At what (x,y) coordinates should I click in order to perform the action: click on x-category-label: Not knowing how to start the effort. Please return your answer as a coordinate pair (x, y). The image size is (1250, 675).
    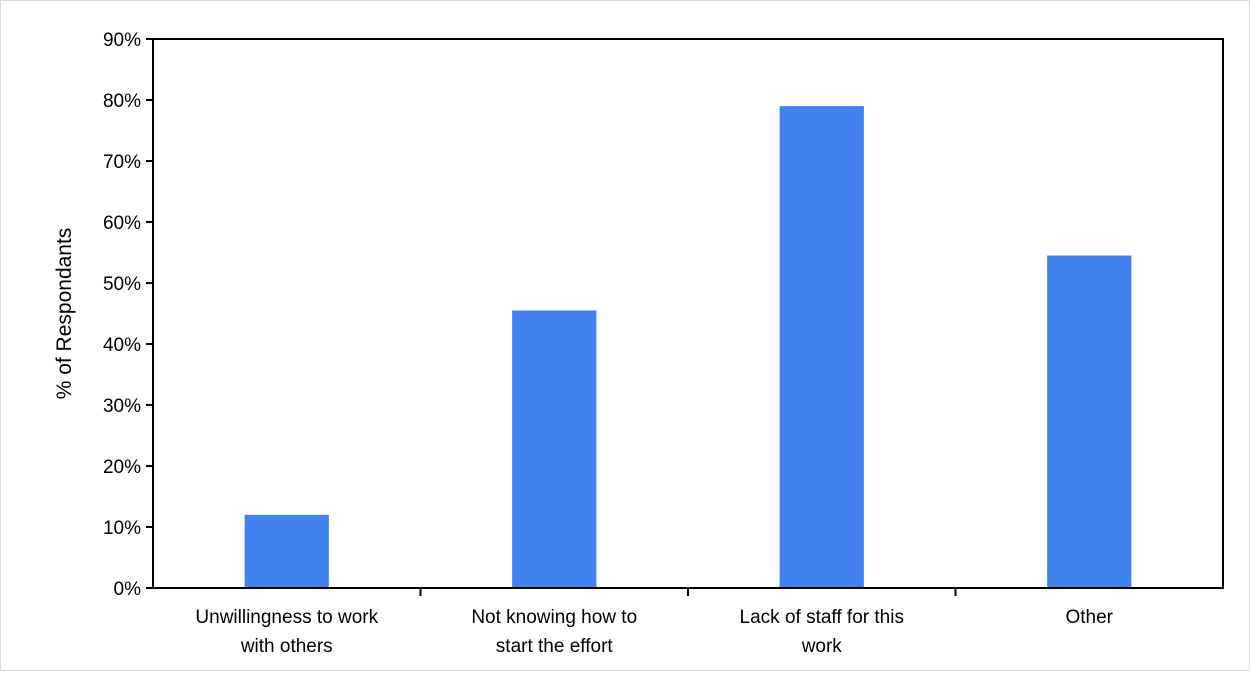
    Looking at the image, I should click on (554, 632).